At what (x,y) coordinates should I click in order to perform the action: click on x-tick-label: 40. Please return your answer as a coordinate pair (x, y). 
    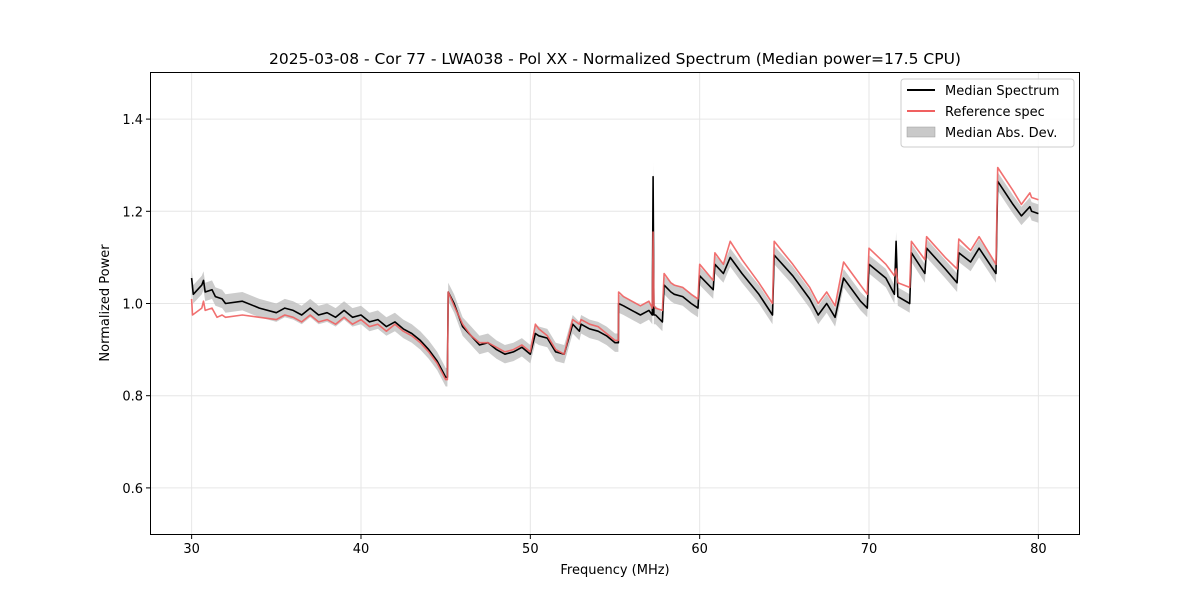
    Looking at the image, I should click on (361, 549).